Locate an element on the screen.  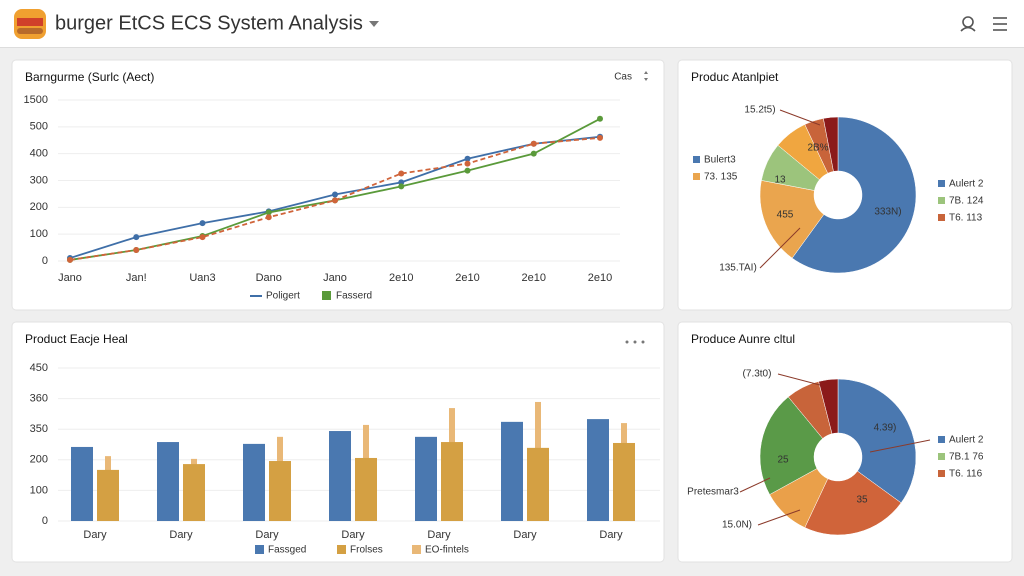
chart-title: Produce Aunre cltul is located at coordinates (743, 339).